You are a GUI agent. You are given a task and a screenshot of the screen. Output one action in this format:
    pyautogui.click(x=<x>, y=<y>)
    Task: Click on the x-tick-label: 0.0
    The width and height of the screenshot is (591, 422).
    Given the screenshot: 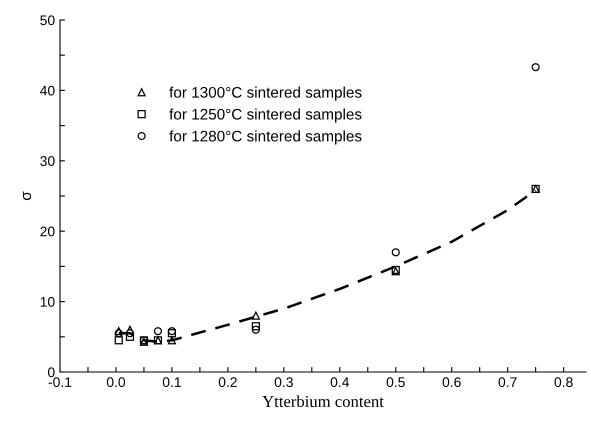 What is the action you would take?
    pyautogui.click(x=116, y=382)
    